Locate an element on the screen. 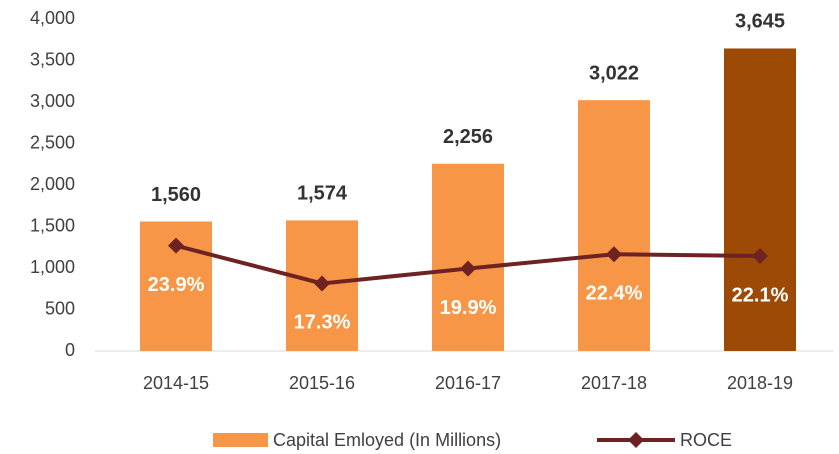 The image size is (839, 454). y-tick-label: 3,500 is located at coordinates (52, 59).